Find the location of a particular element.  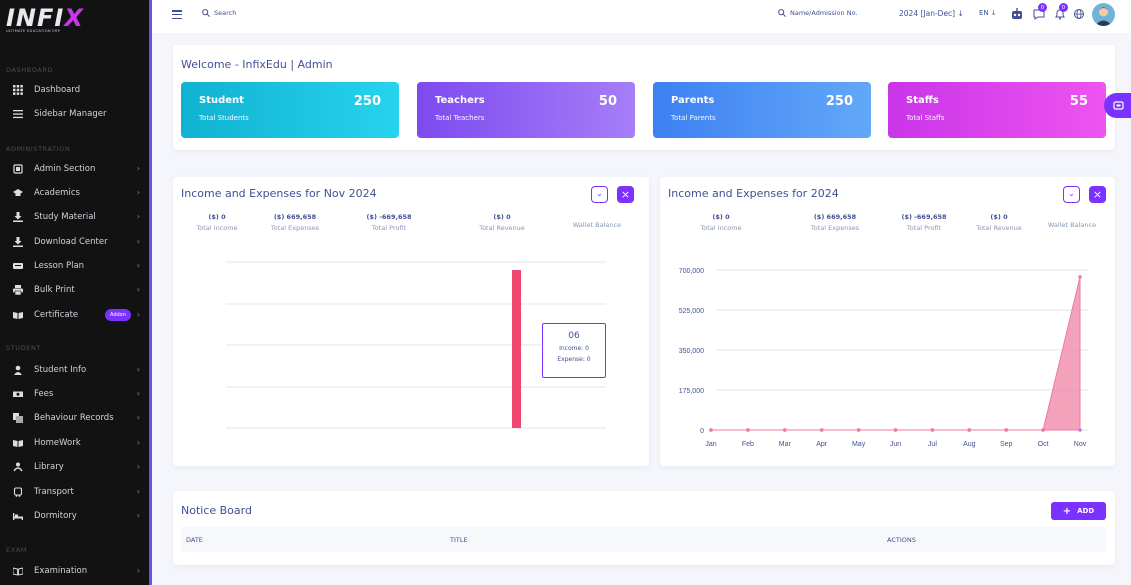

stat-sub: Total Students is located at coordinates (224, 118).